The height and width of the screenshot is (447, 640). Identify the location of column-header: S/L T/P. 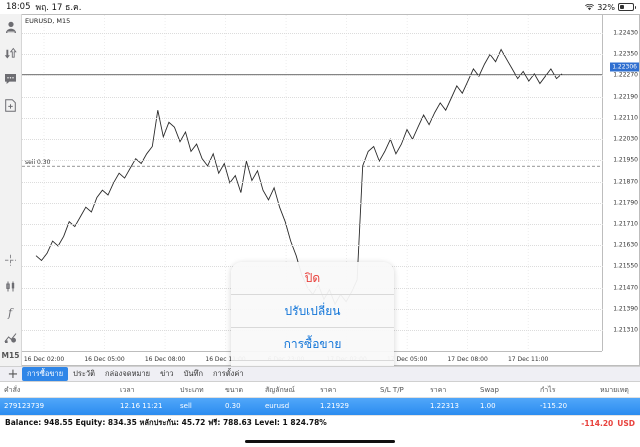
(392, 390).